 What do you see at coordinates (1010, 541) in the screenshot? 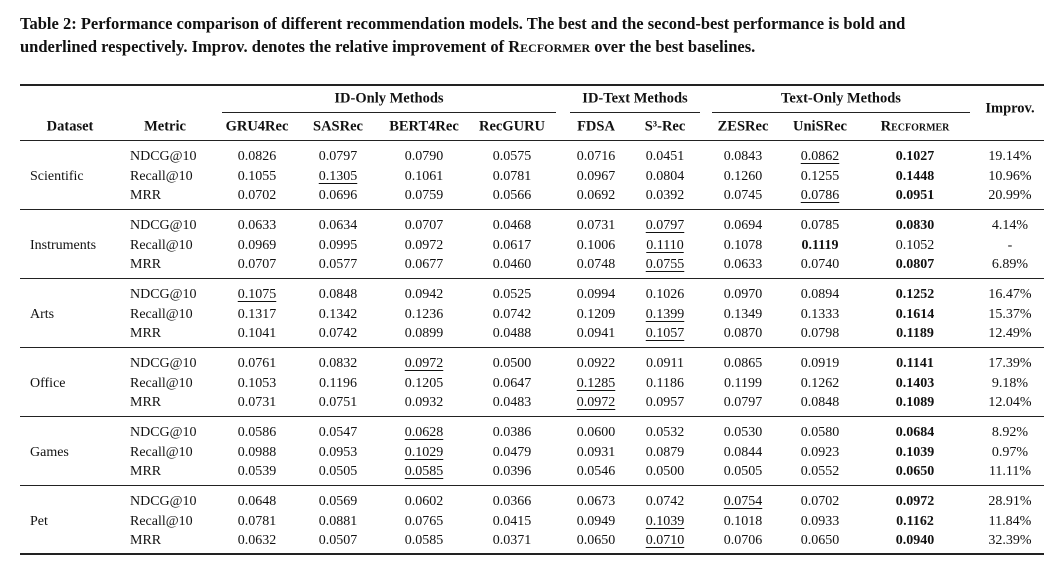
I see `improv-value: 32.39%` at bounding box center [1010, 541].